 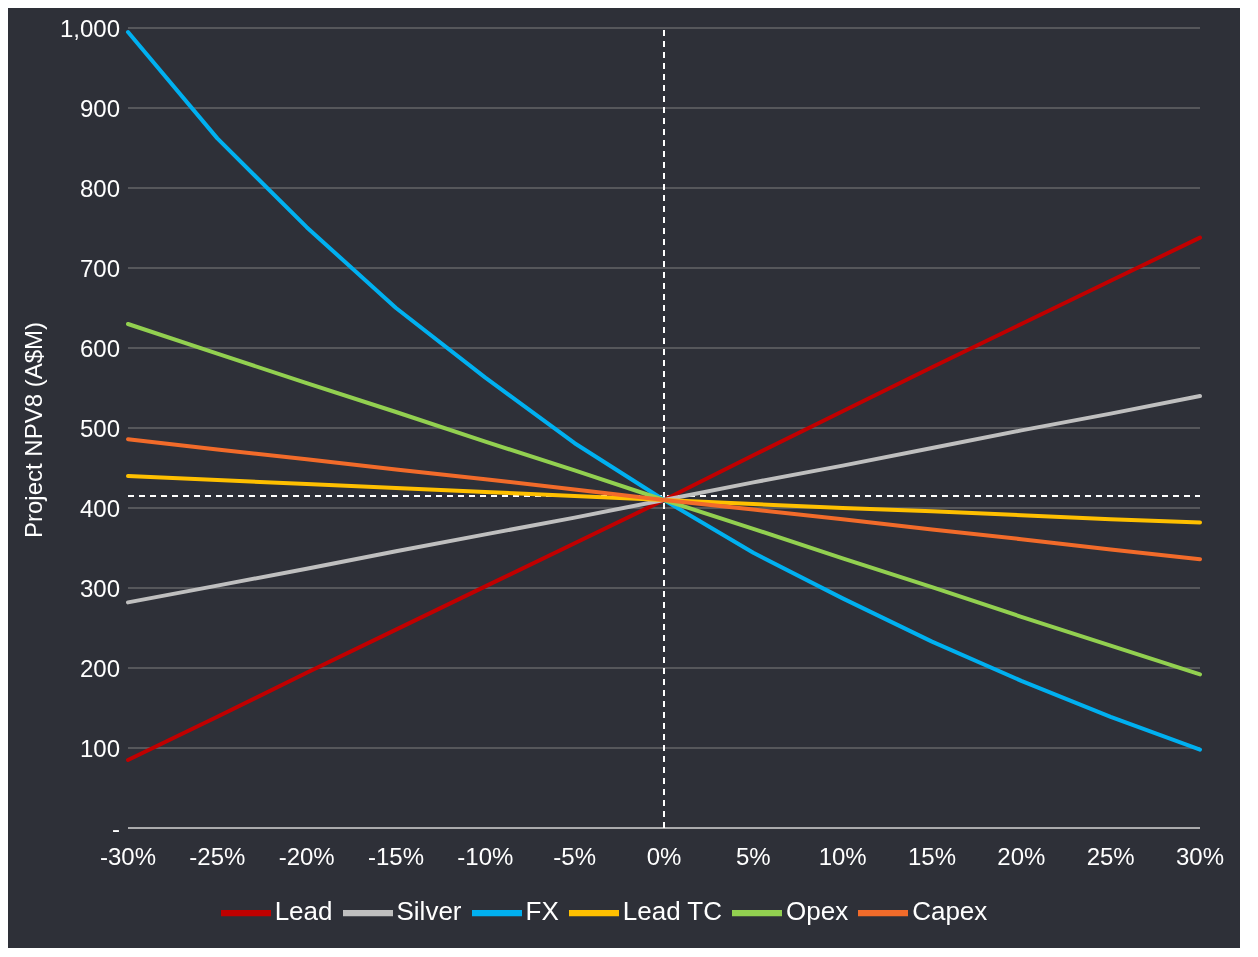 I want to click on y-tick-label: 800, so click(x=99, y=188).